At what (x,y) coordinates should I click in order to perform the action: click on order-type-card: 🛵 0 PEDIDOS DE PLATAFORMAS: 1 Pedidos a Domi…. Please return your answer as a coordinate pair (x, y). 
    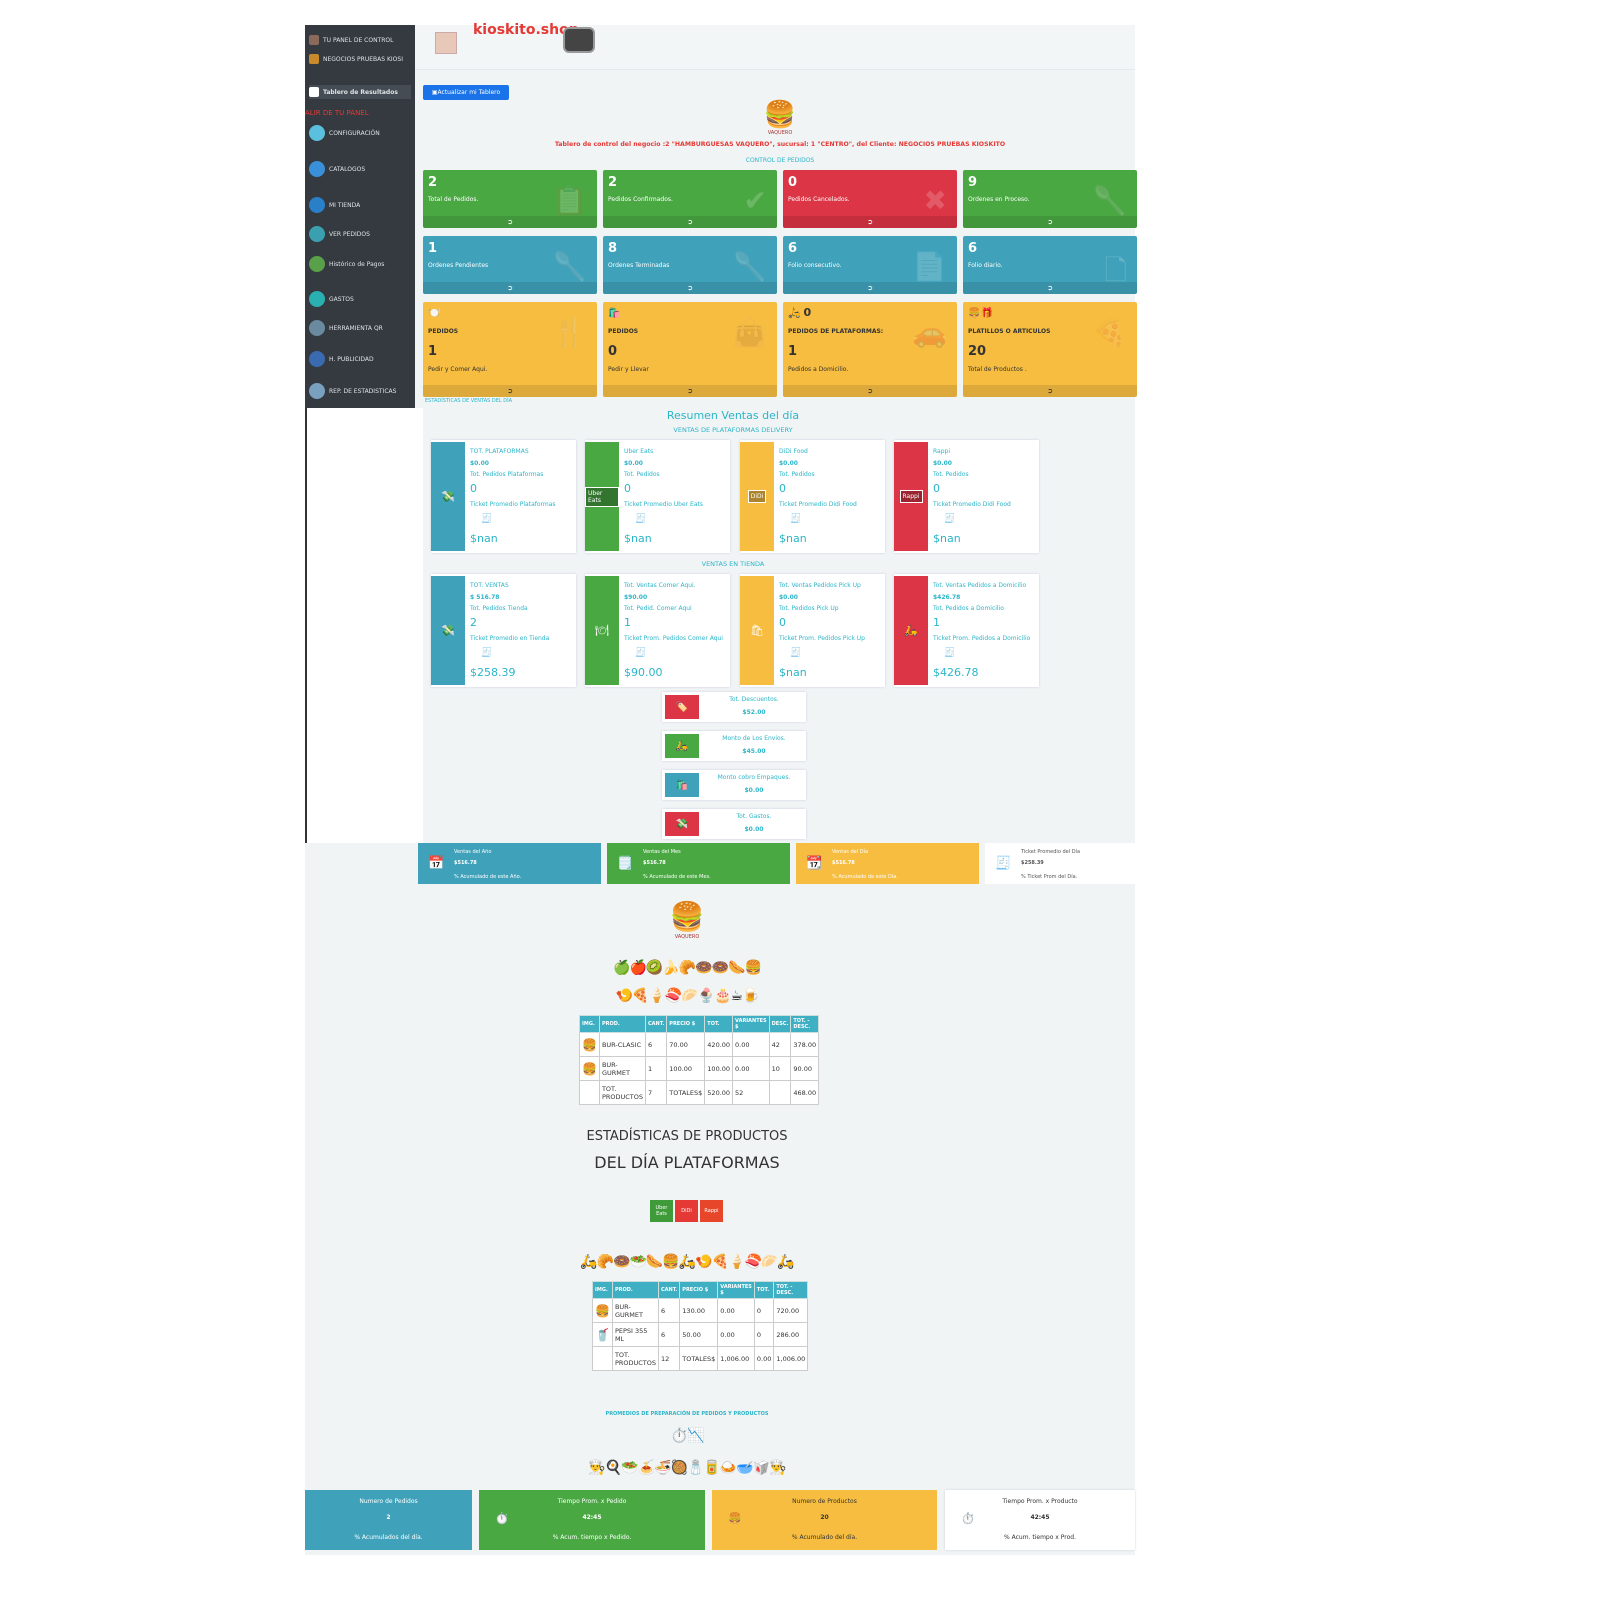
    Looking at the image, I should click on (870, 349).